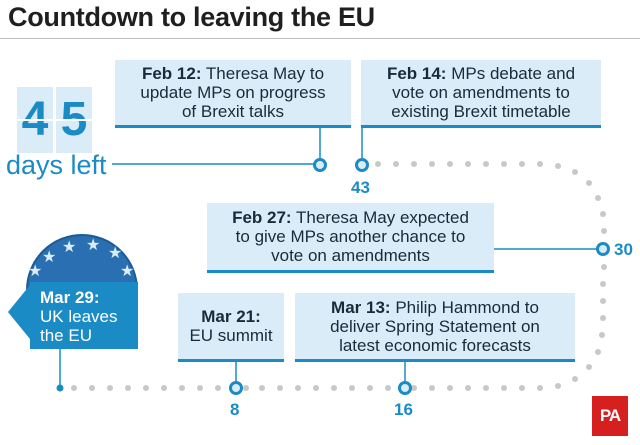 The image size is (640, 445). What do you see at coordinates (66, 335) in the screenshot?
I see `event-text: the EU` at bounding box center [66, 335].